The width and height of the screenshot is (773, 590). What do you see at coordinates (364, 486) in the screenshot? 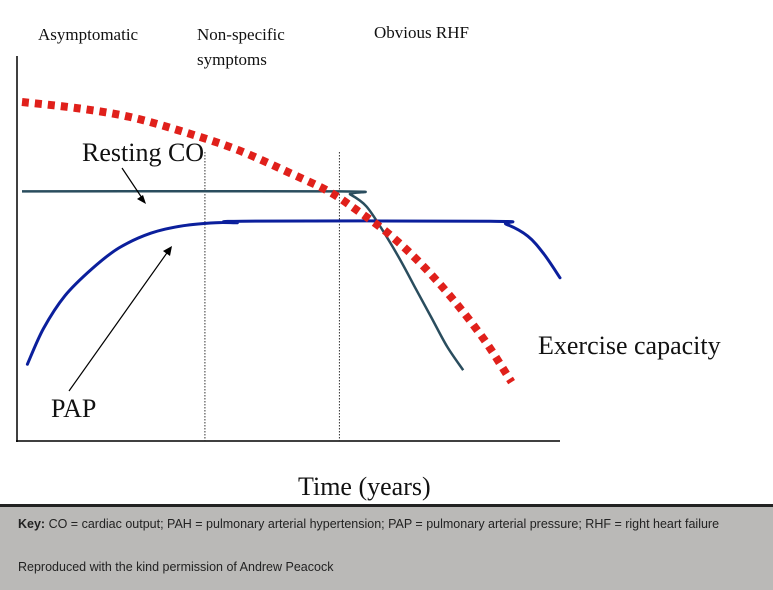
I see `x-axis-label: Time (years)` at bounding box center [364, 486].